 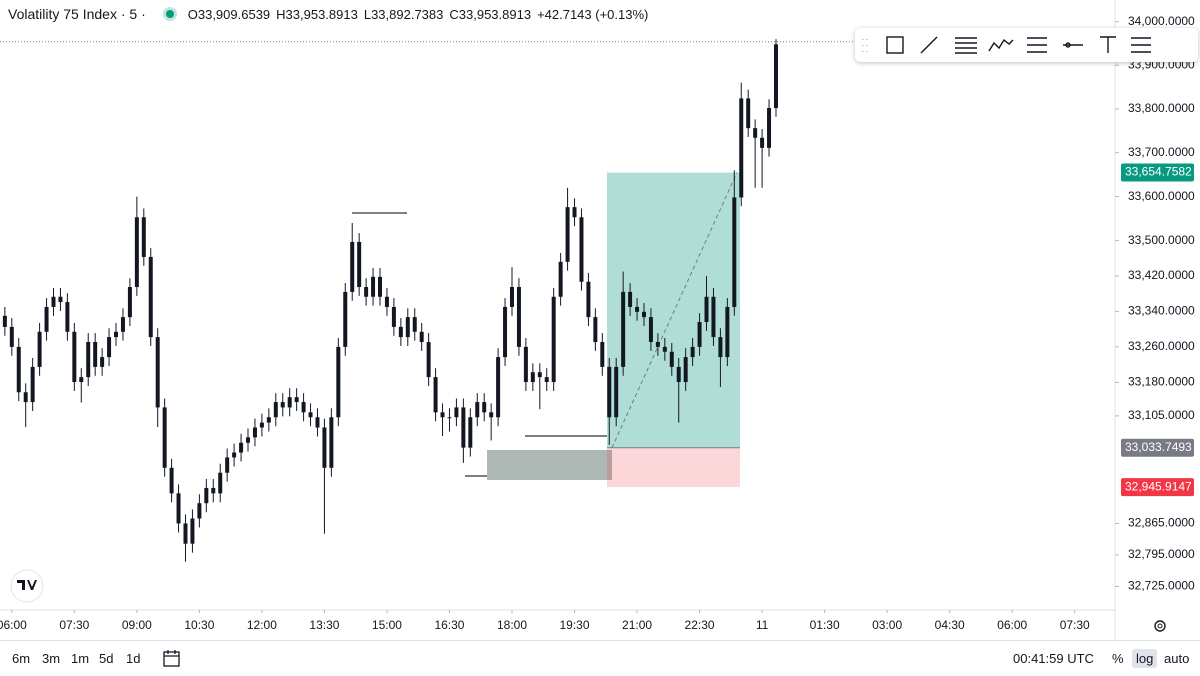 I want to click on percent-button: %, so click(x=1118, y=658).